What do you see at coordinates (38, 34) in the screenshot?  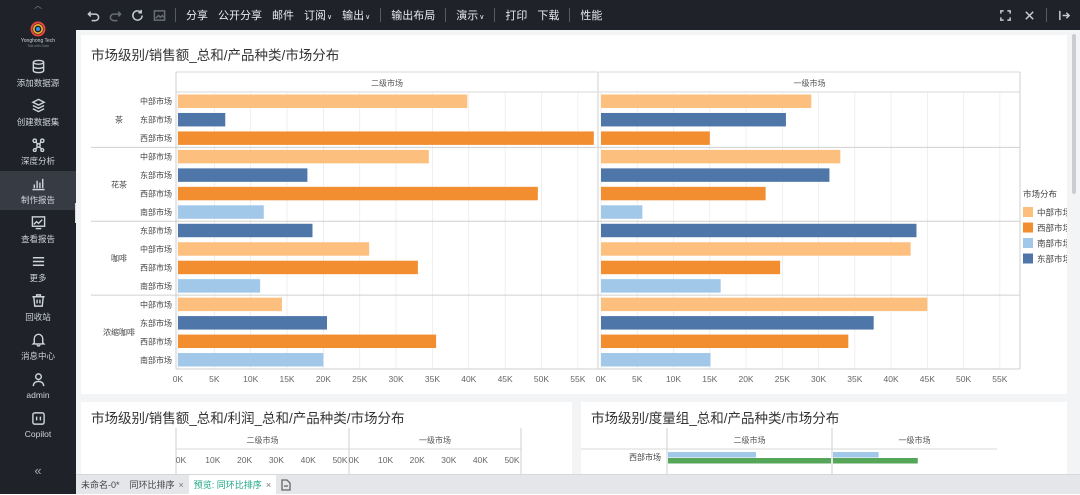 I see `logo: Yonghong Tech Talk with Data` at bounding box center [38, 34].